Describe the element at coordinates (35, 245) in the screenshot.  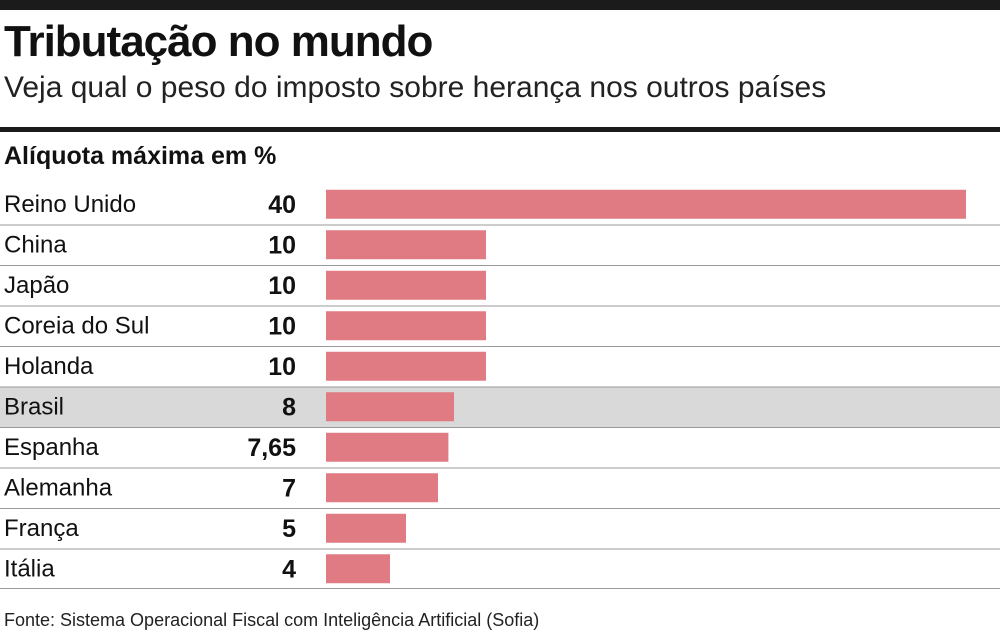
I see `category-label: China` at that location.